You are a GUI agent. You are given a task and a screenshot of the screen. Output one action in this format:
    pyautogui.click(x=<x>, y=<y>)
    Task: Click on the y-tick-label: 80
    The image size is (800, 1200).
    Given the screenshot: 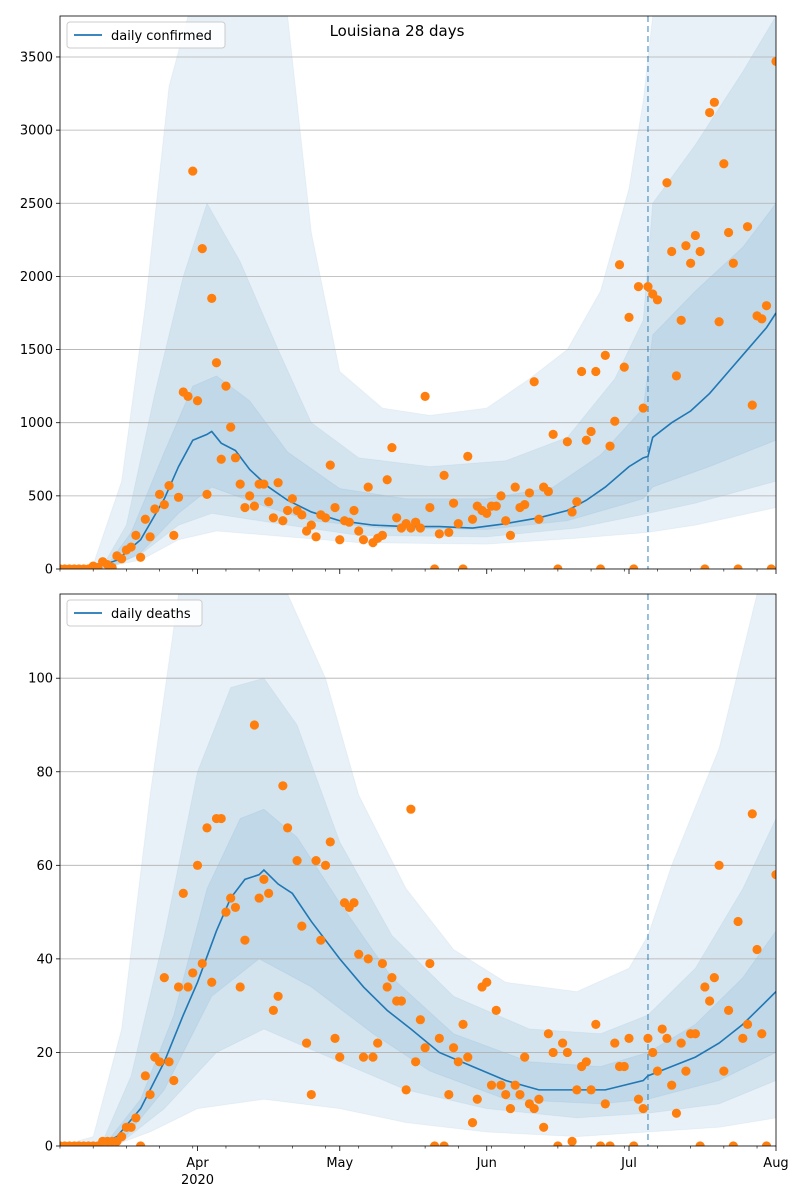 What is the action you would take?
    pyautogui.click(x=44, y=772)
    